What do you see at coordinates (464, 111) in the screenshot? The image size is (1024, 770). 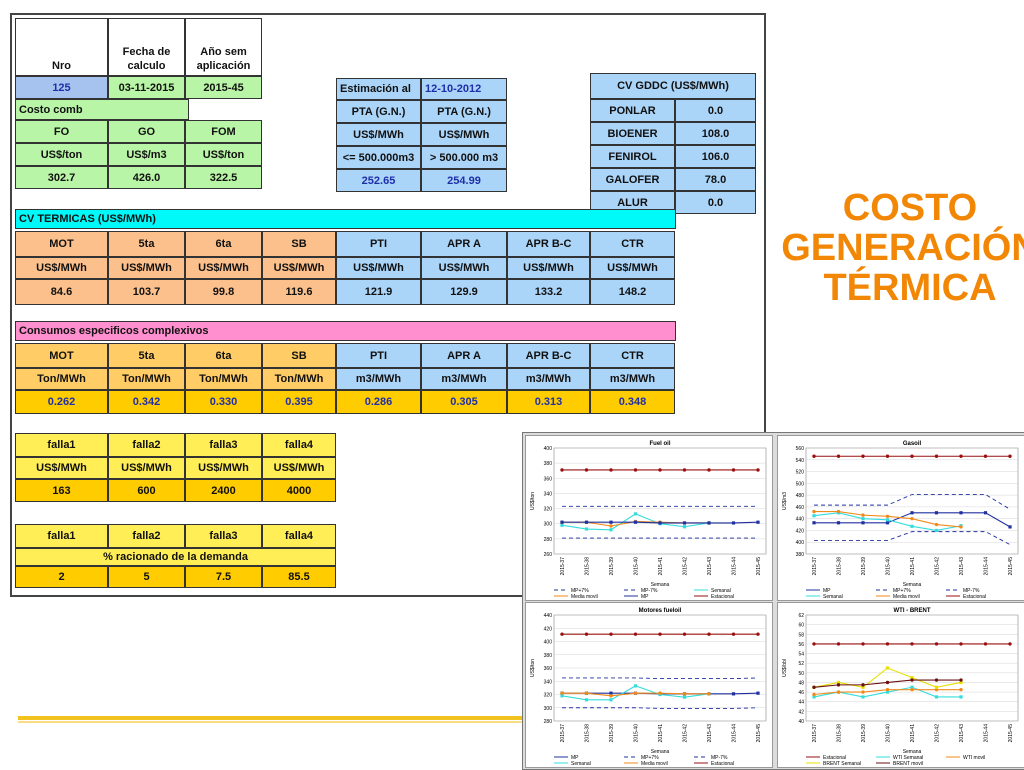 I see `estimacion-col: PTA (G.N.)` at bounding box center [464, 111].